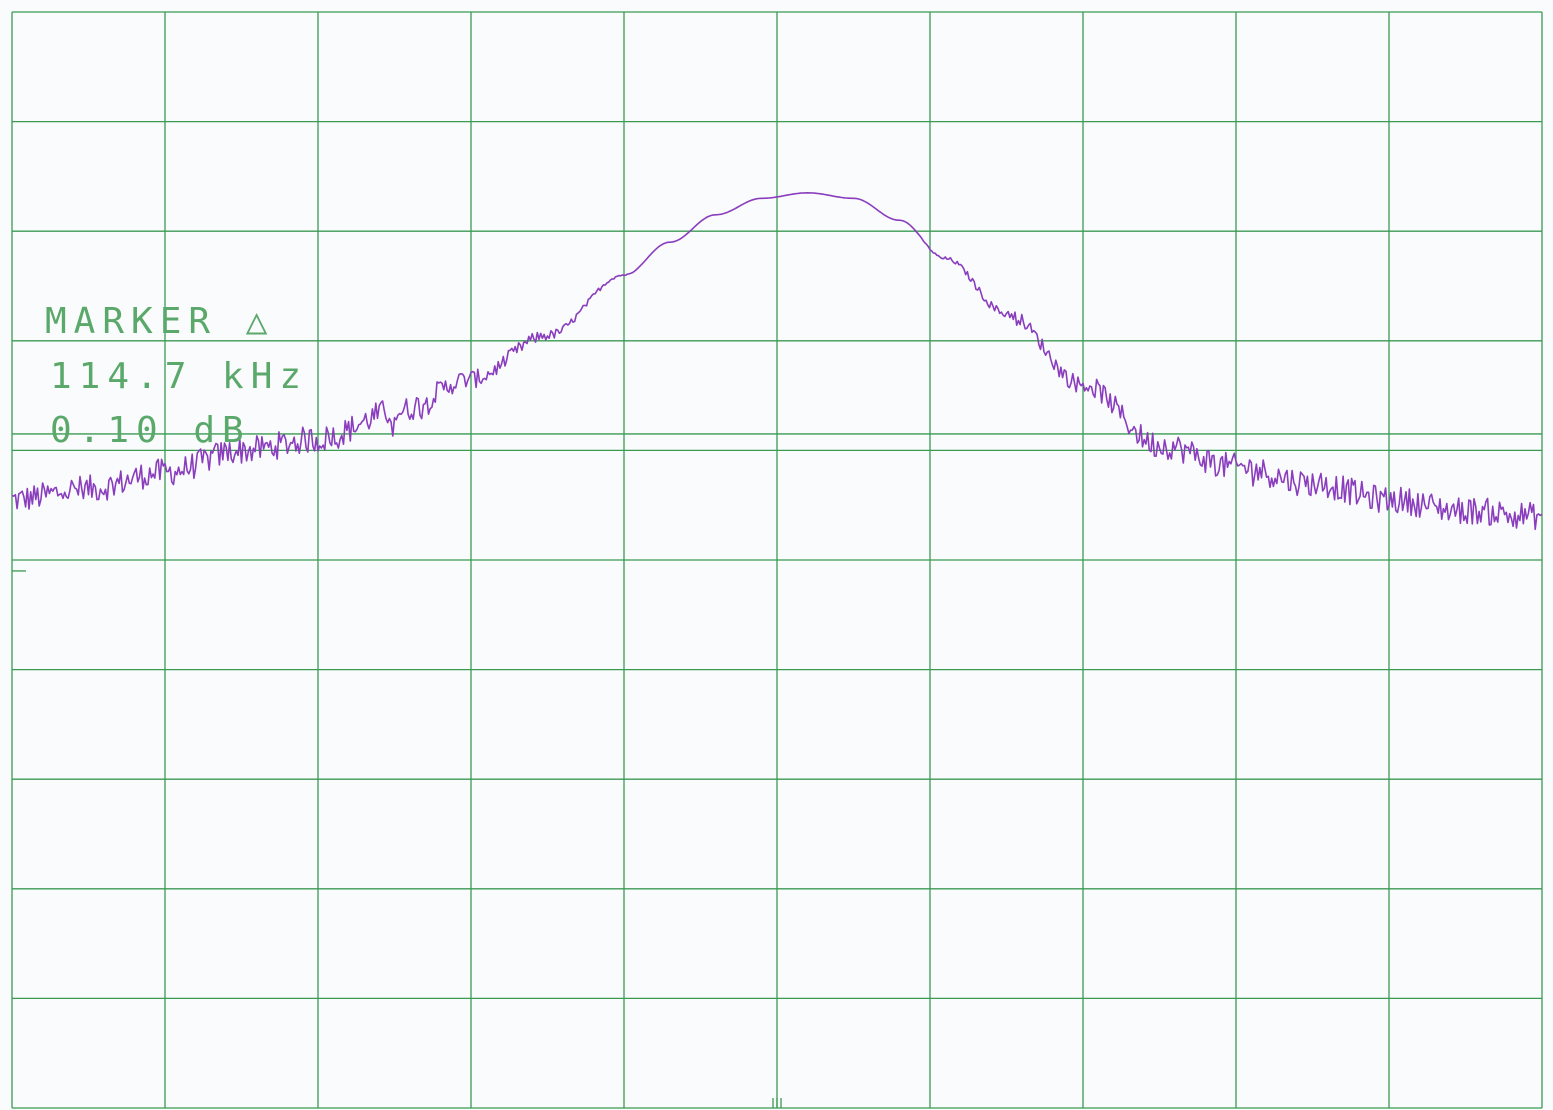 Image resolution: width=1553 pixels, height=1110 pixels. What do you see at coordinates (159, 321) in the screenshot?
I see `marker-label: MARKER △` at bounding box center [159, 321].